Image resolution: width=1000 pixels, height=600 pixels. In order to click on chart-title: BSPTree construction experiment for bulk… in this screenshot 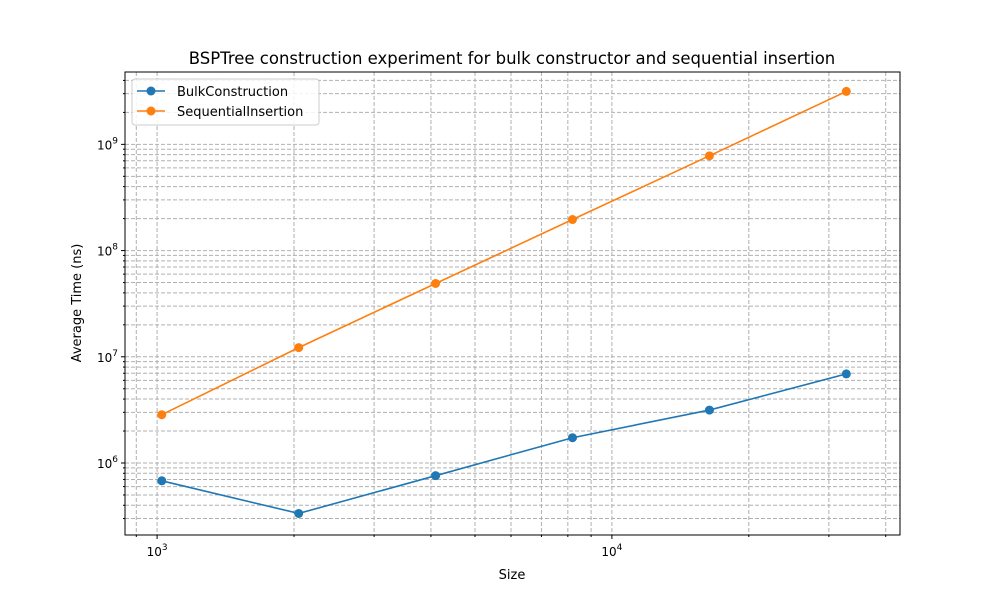, I will do `click(512, 58)`.